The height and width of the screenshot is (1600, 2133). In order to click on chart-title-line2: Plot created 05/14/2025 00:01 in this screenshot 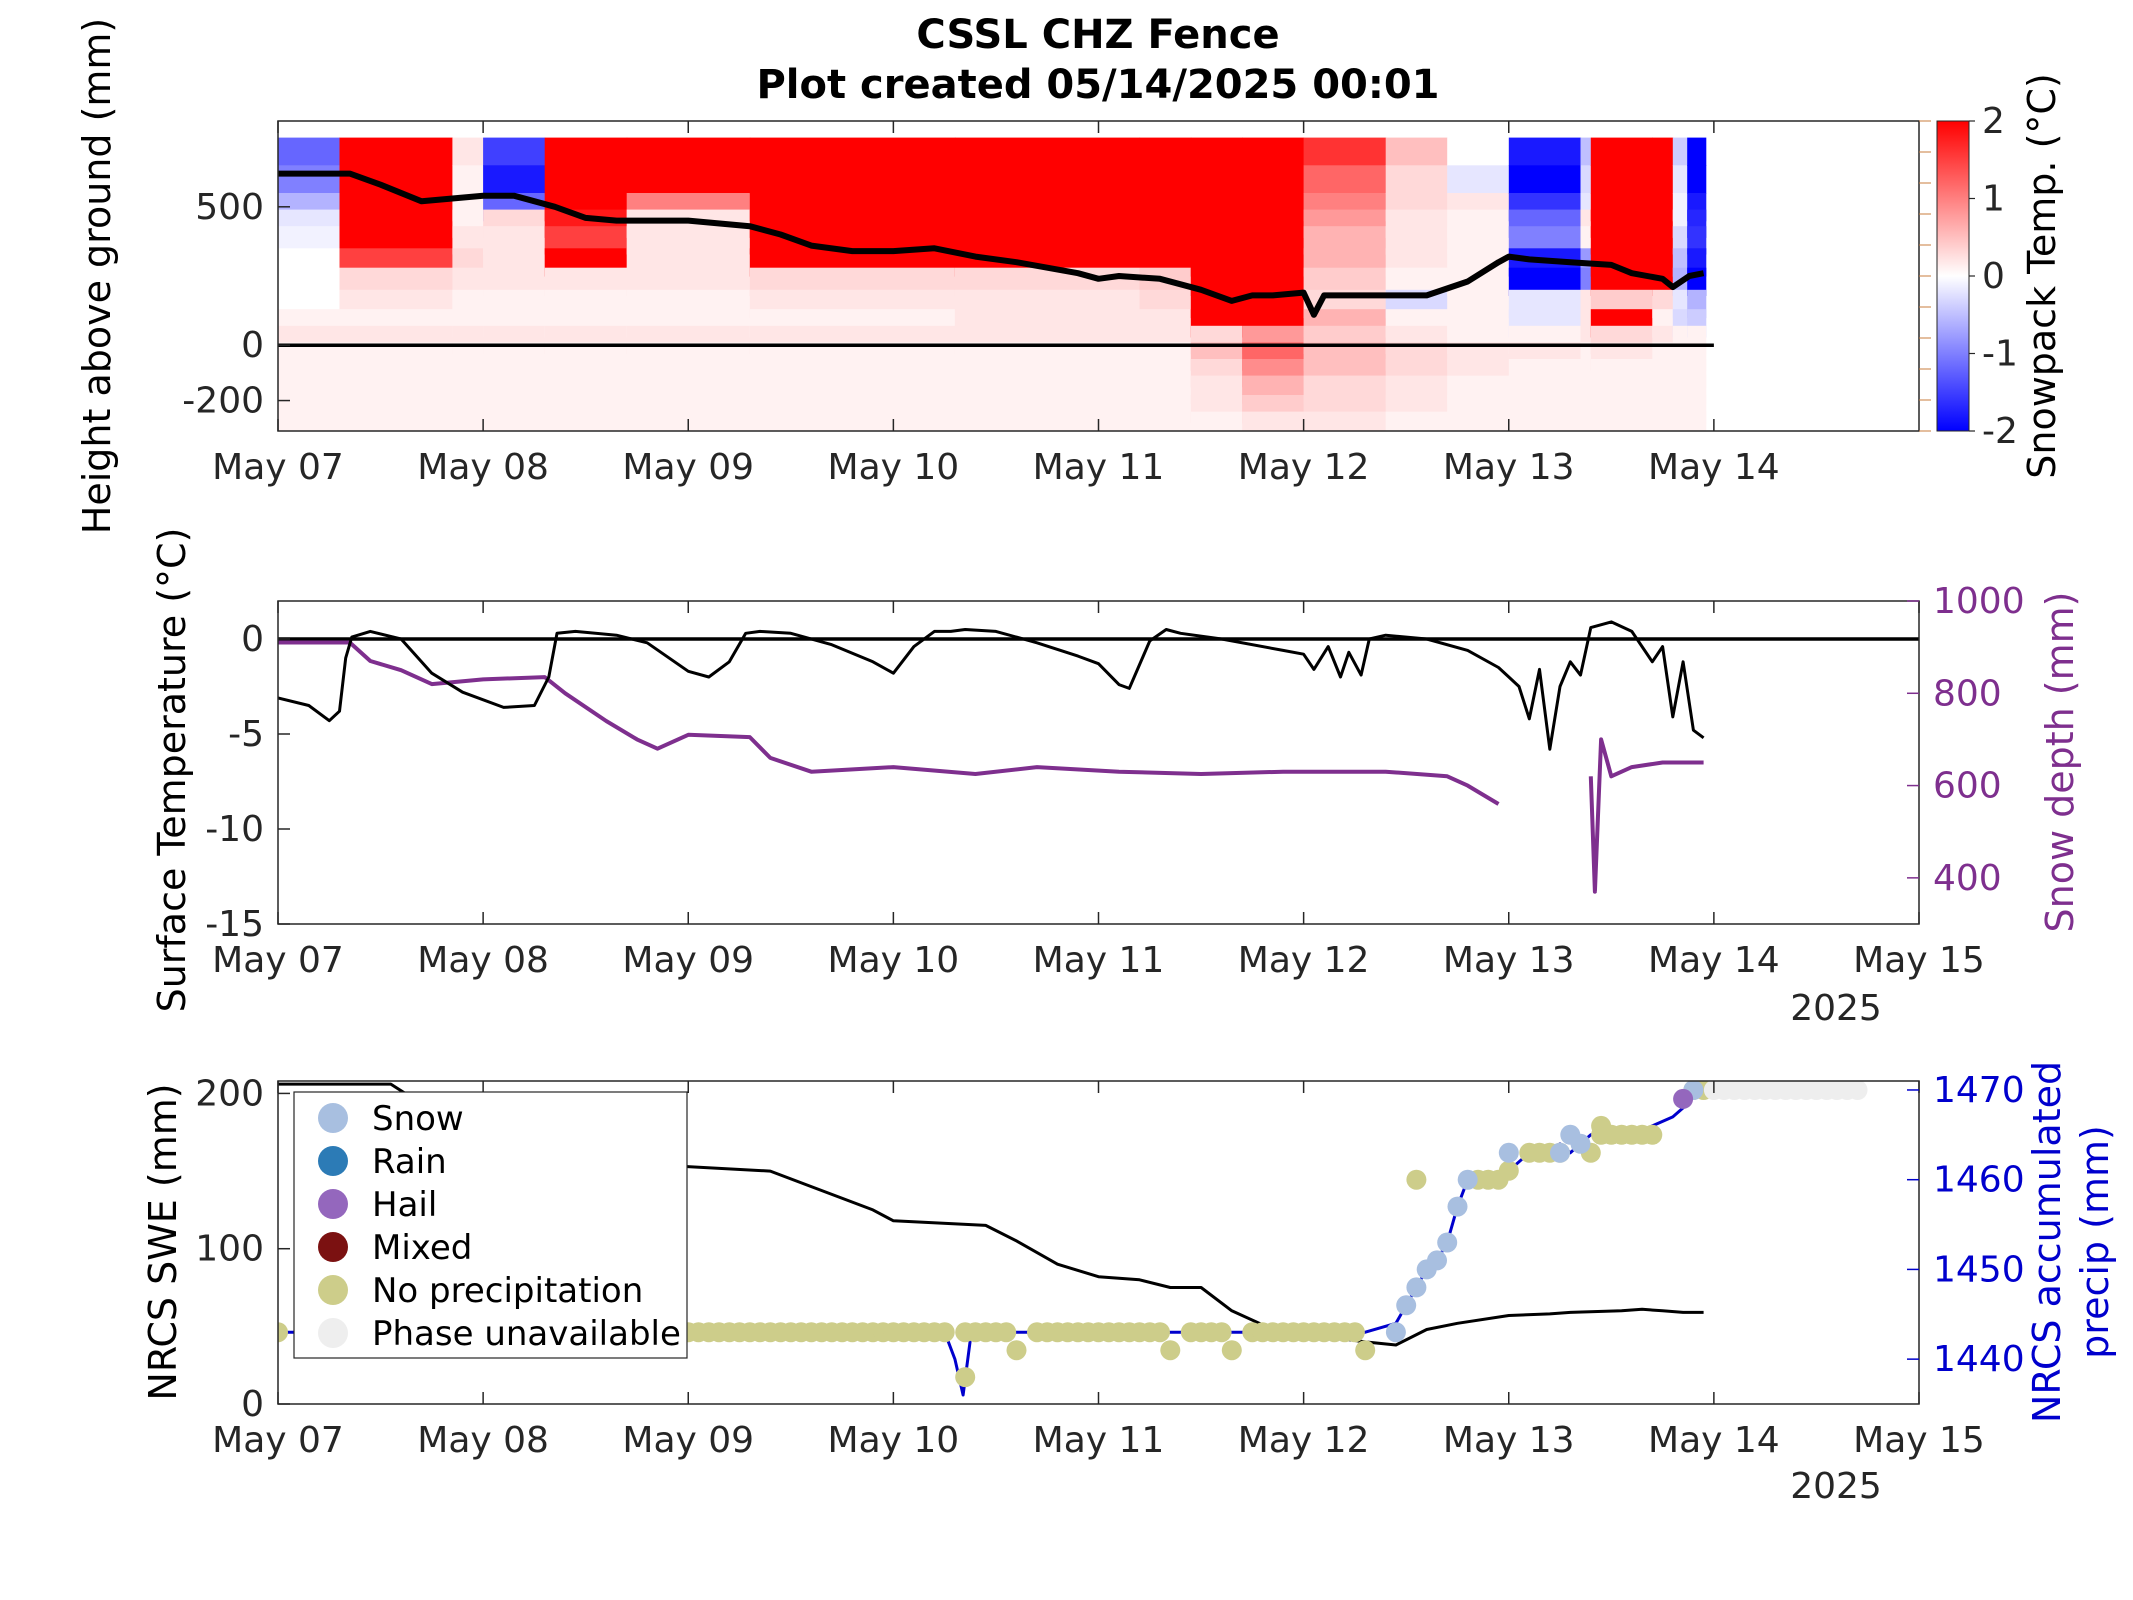, I will do `click(1097, 85)`.